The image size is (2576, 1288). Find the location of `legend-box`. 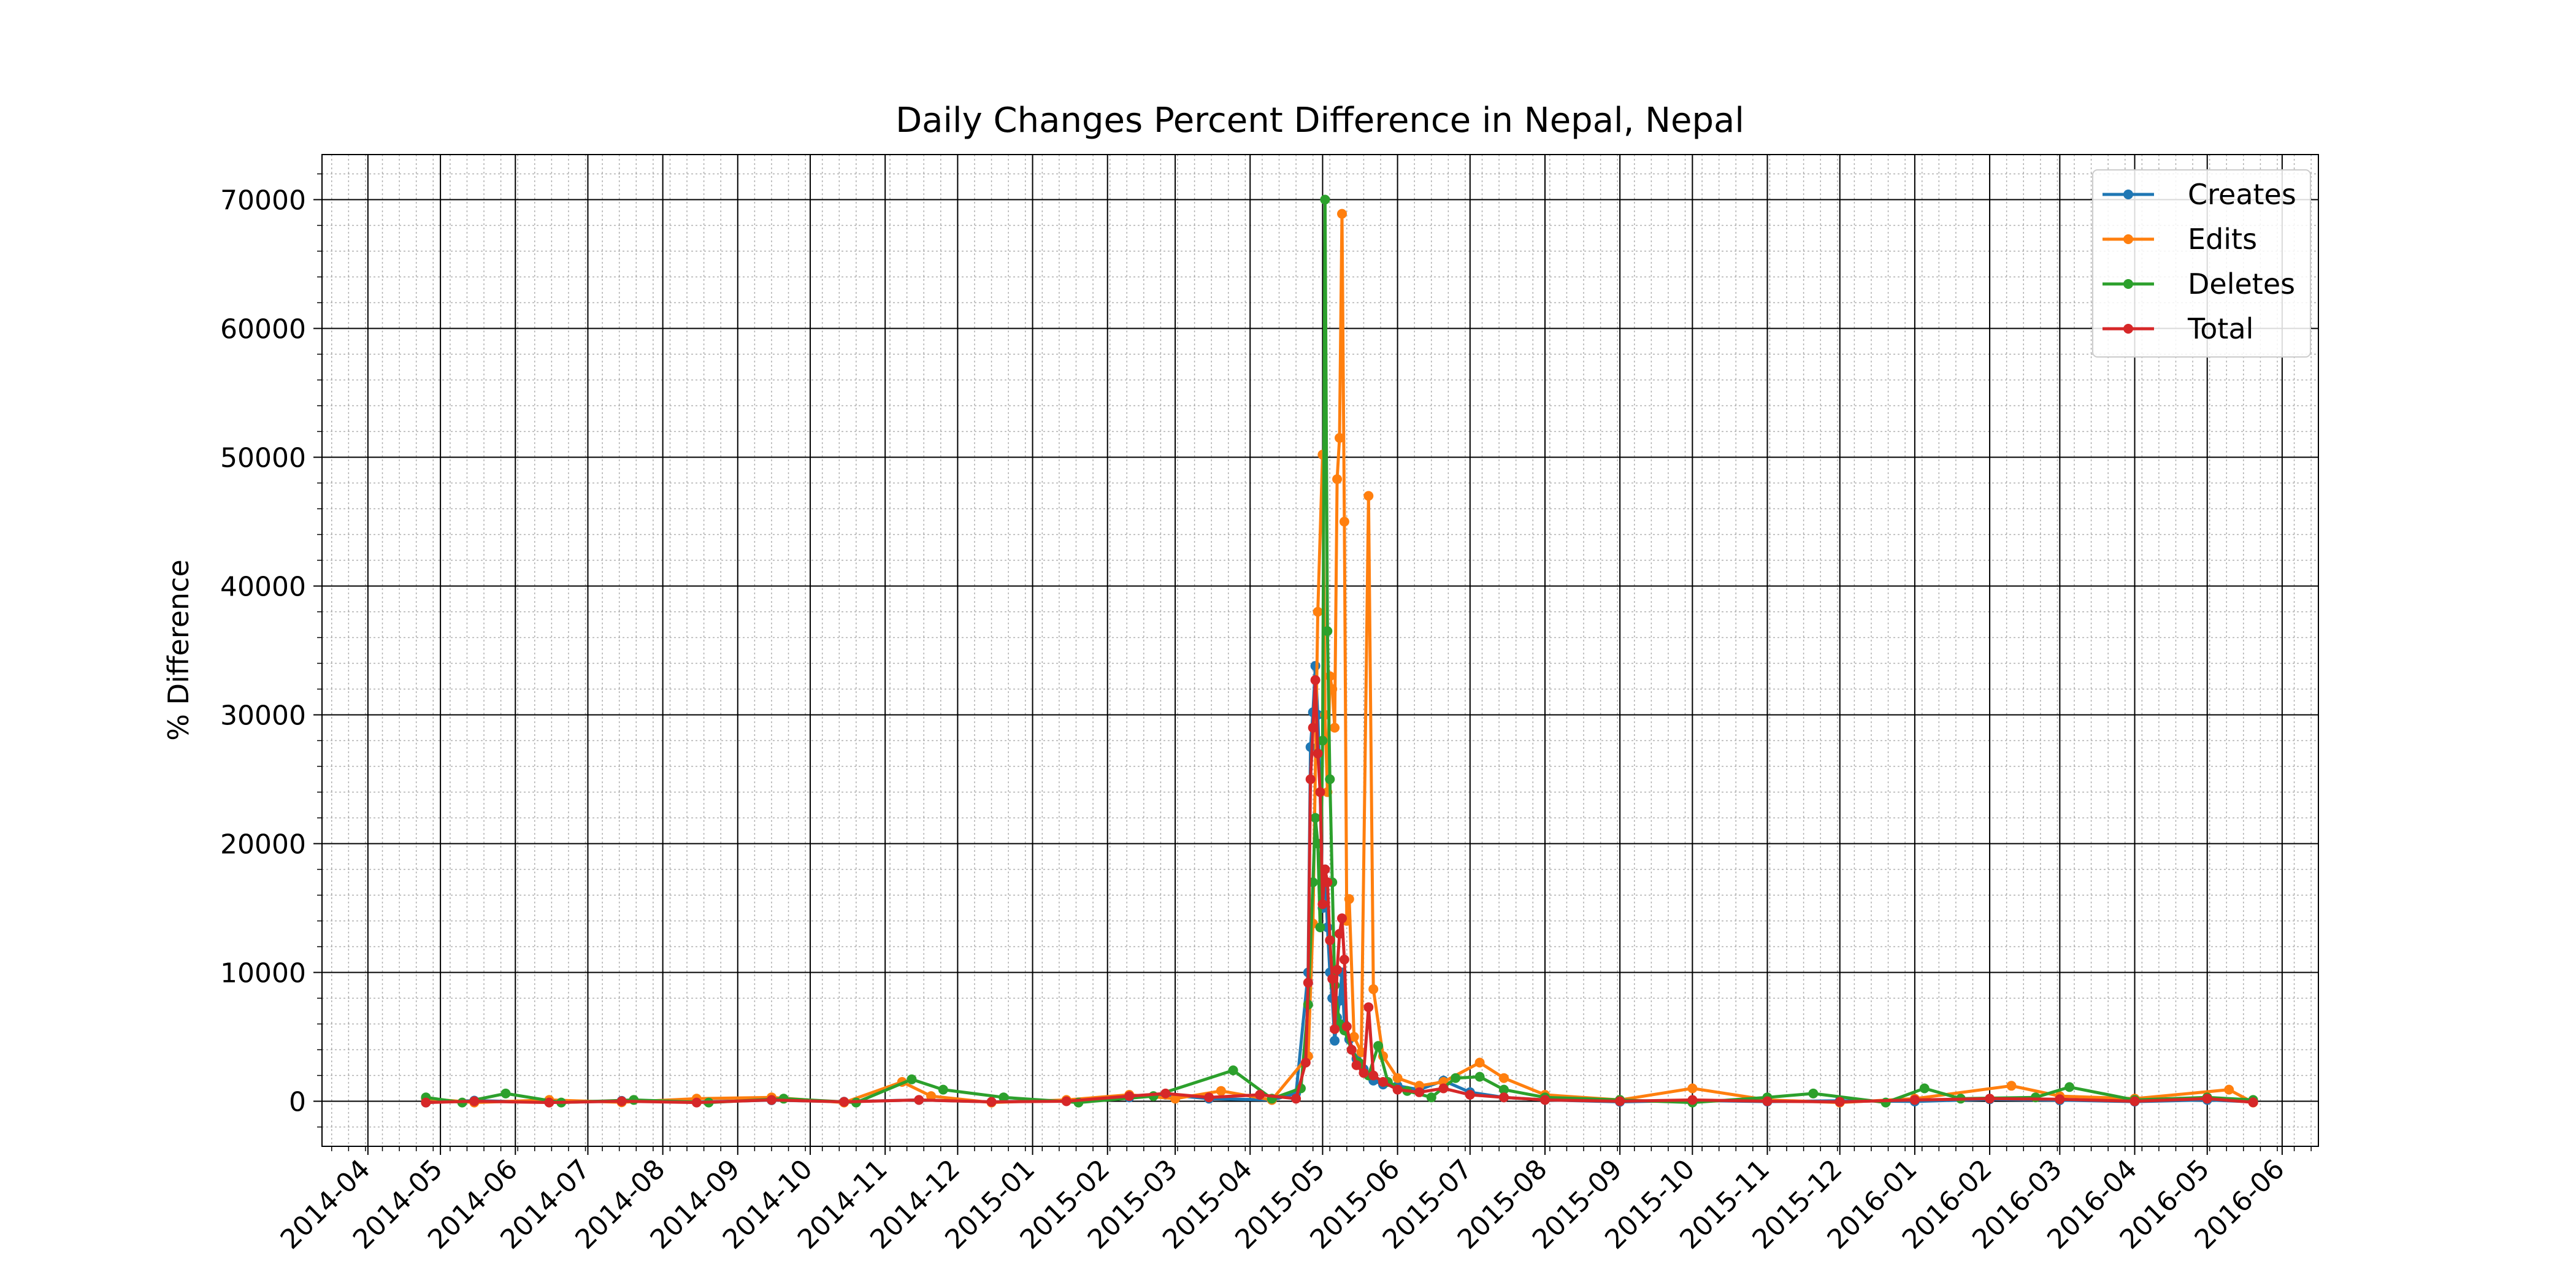

legend-box is located at coordinates (2201, 263).